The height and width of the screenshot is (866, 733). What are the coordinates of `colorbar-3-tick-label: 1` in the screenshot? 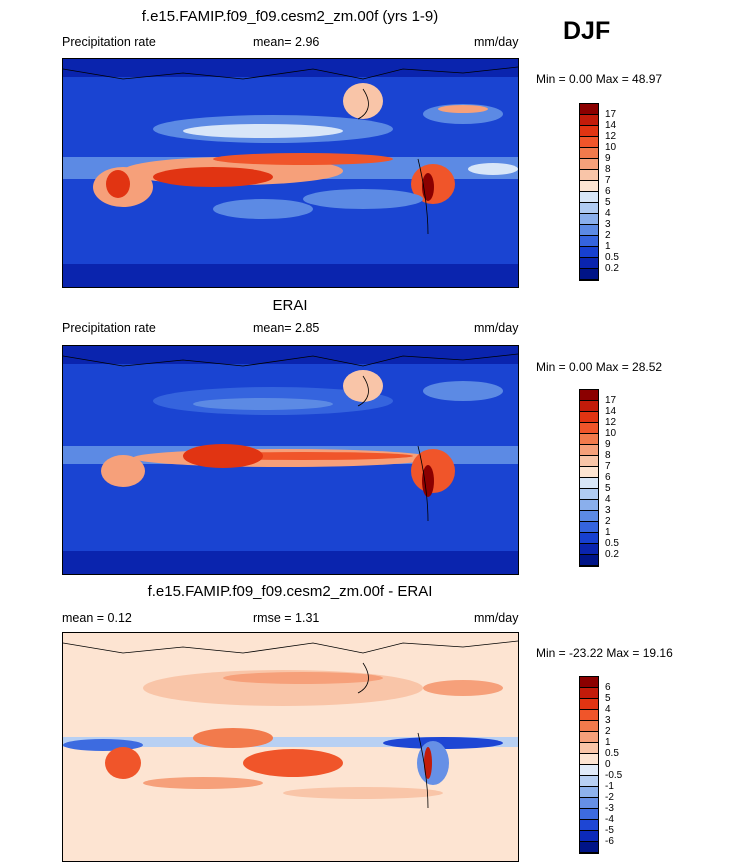 It's located at (608, 742).